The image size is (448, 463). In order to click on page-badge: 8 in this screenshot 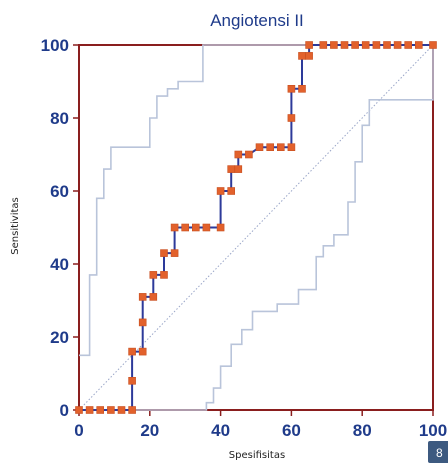, I will do `click(438, 452)`.